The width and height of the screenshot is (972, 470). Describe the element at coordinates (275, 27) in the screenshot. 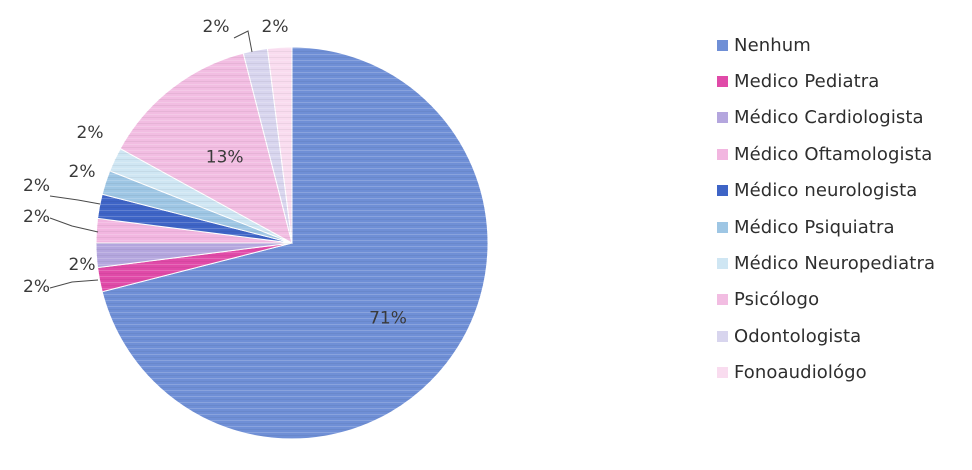

I see `data-label-fonoaudiologo: 2%` at that location.